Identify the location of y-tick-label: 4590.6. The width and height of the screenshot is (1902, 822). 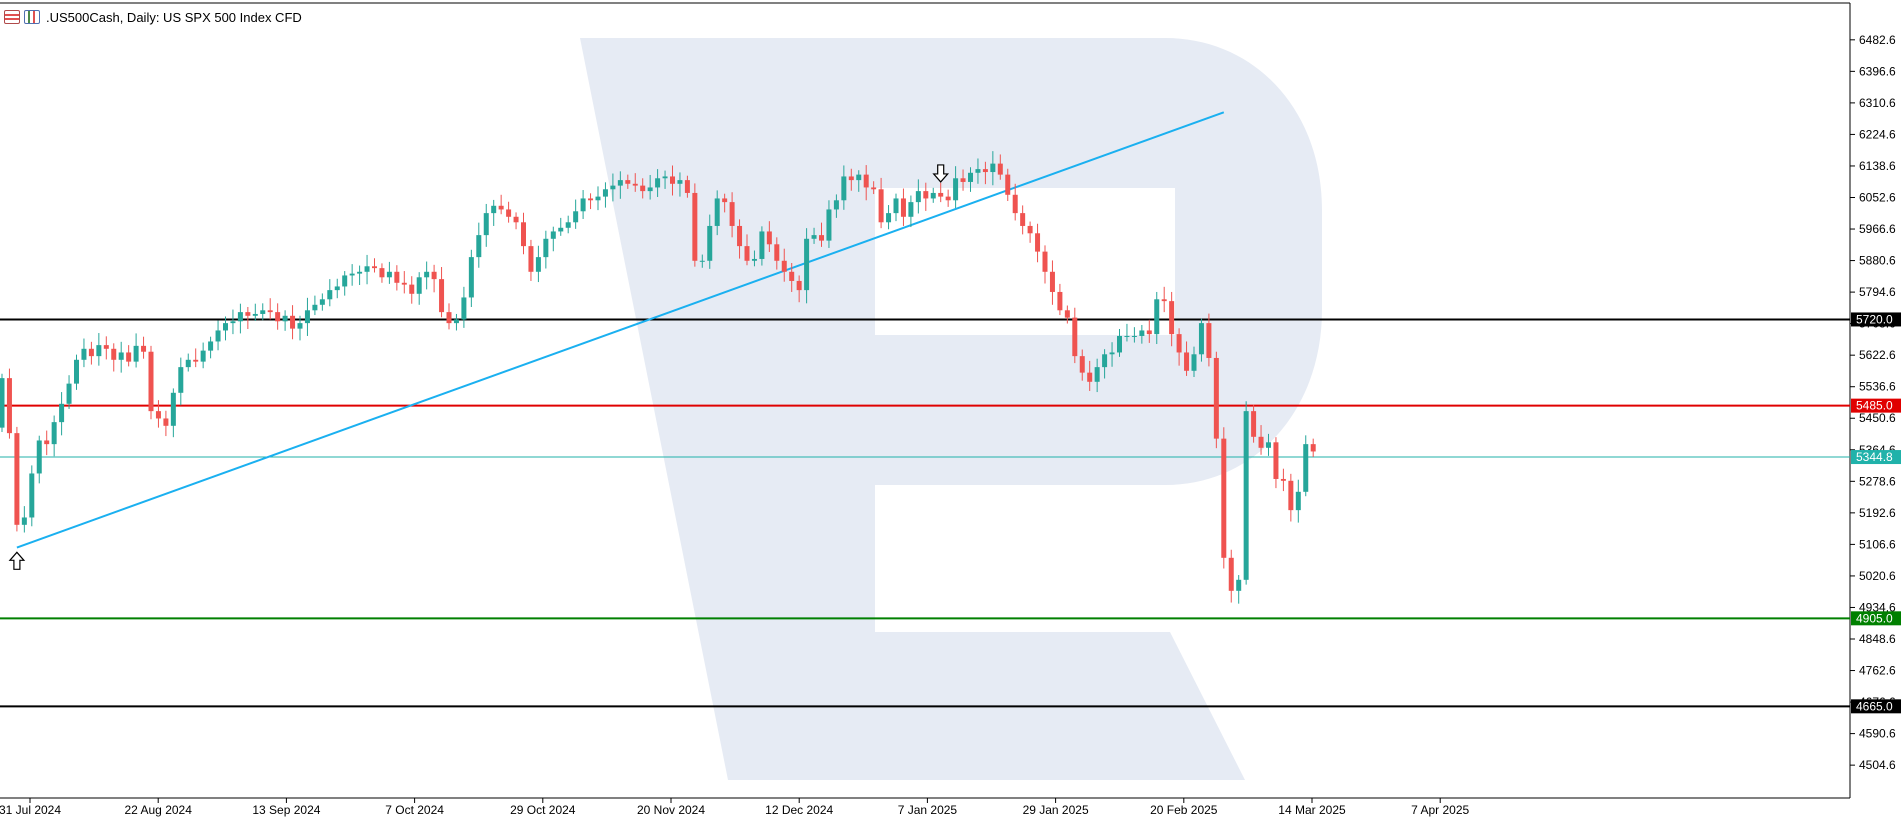
(1877, 734).